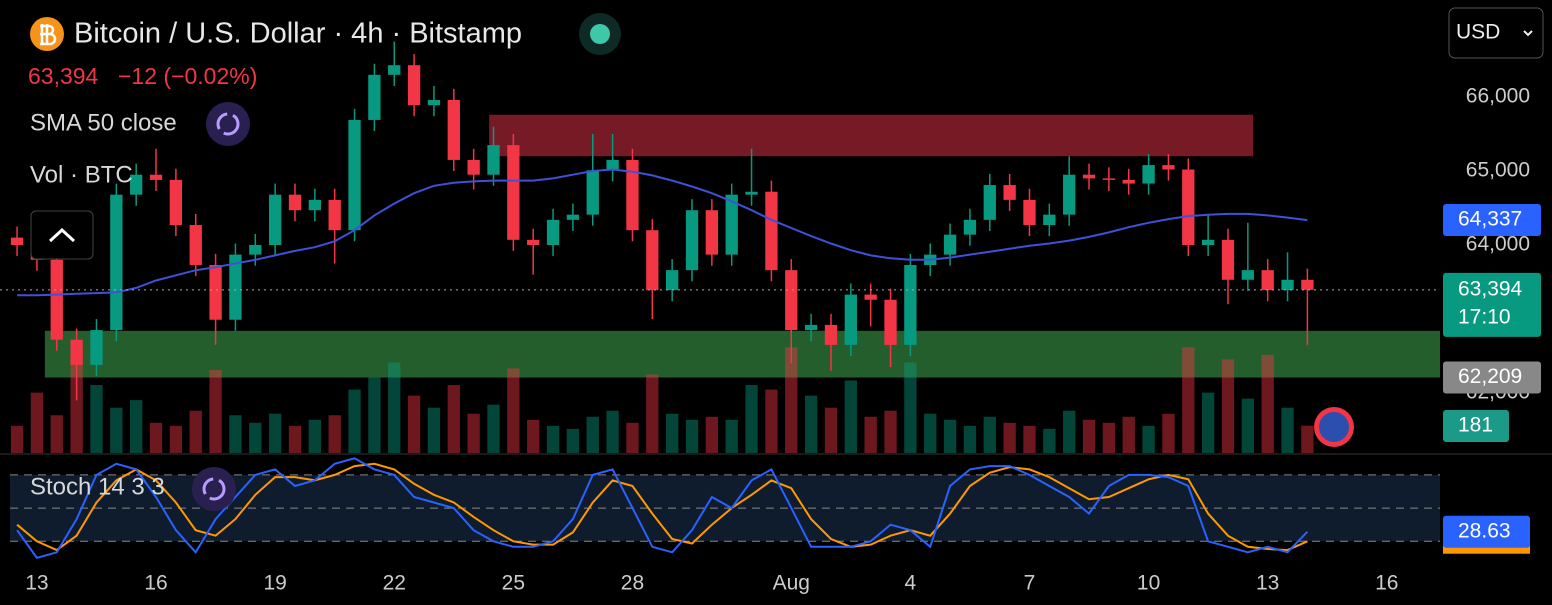  Describe the element at coordinates (1498, 96) in the screenshot. I see `y-tick-label: 66,000` at that location.